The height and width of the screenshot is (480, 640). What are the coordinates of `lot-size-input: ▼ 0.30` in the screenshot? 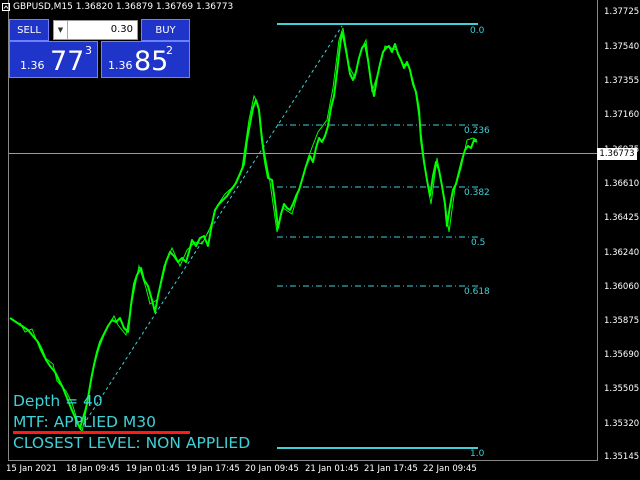 It's located at (95, 30).